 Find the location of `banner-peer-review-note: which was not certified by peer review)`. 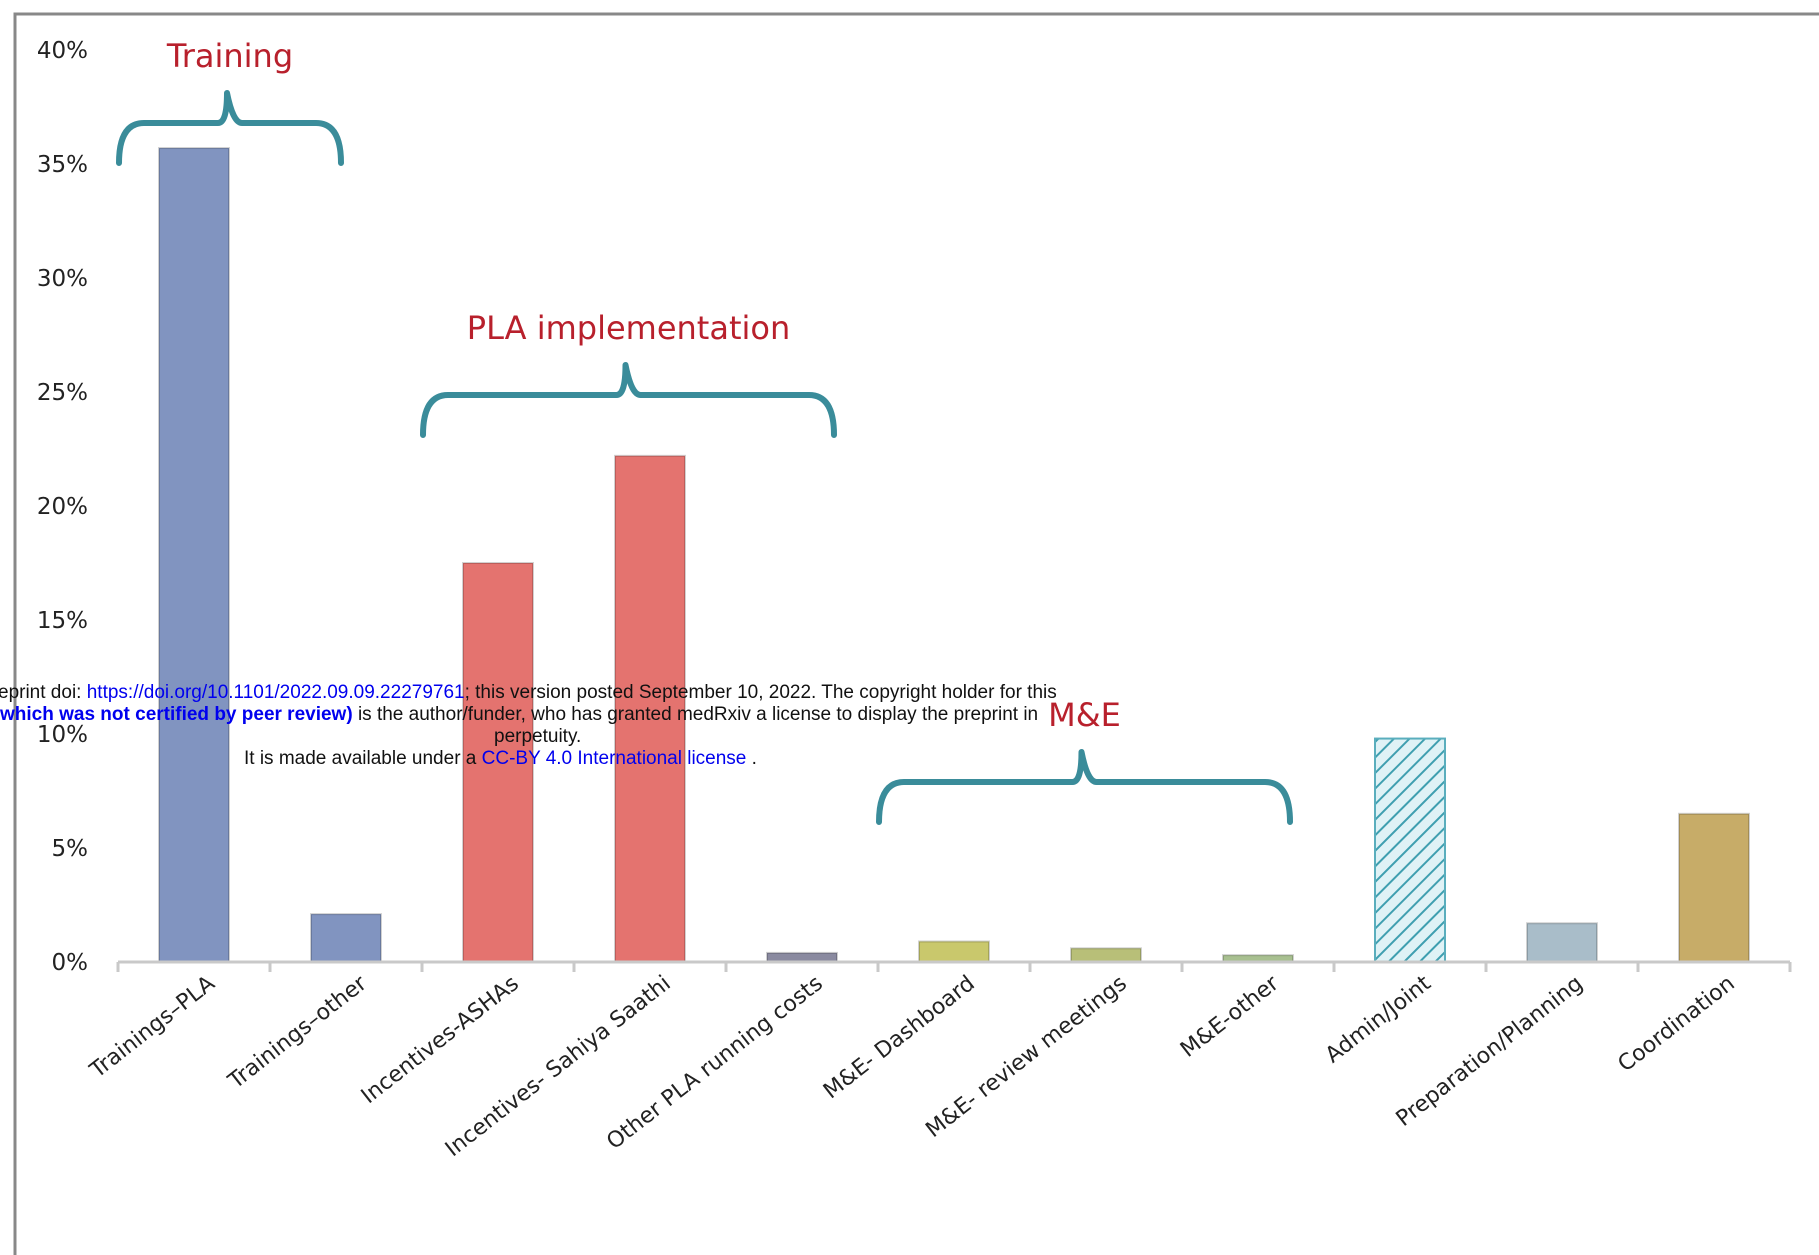

banner-peer-review-note: which was not certified by peer review) is located at coordinates (176, 714).